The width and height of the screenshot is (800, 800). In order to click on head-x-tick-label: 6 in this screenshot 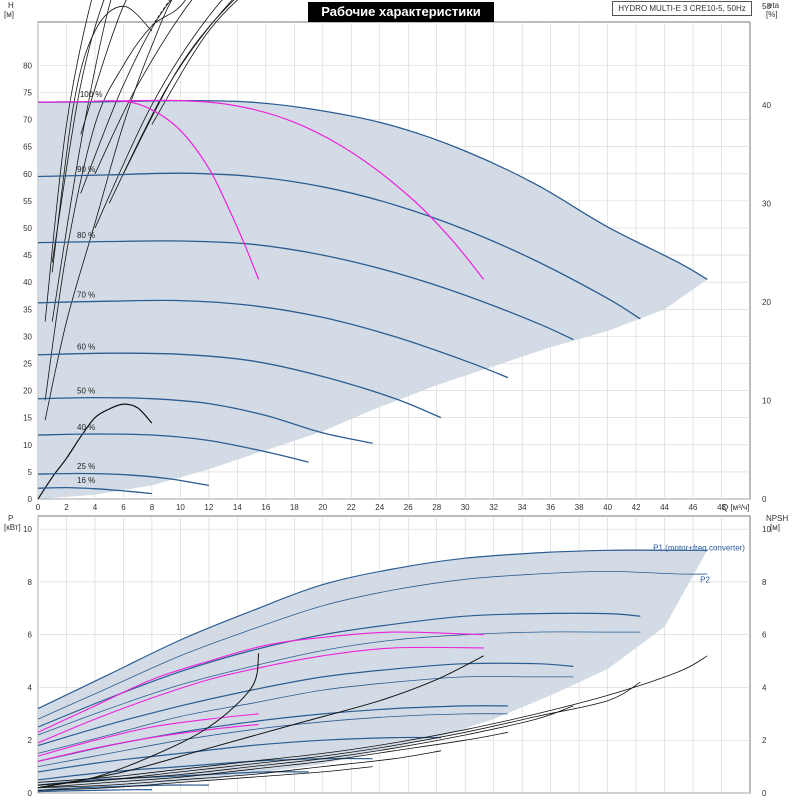, I will do `click(123, 507)`.